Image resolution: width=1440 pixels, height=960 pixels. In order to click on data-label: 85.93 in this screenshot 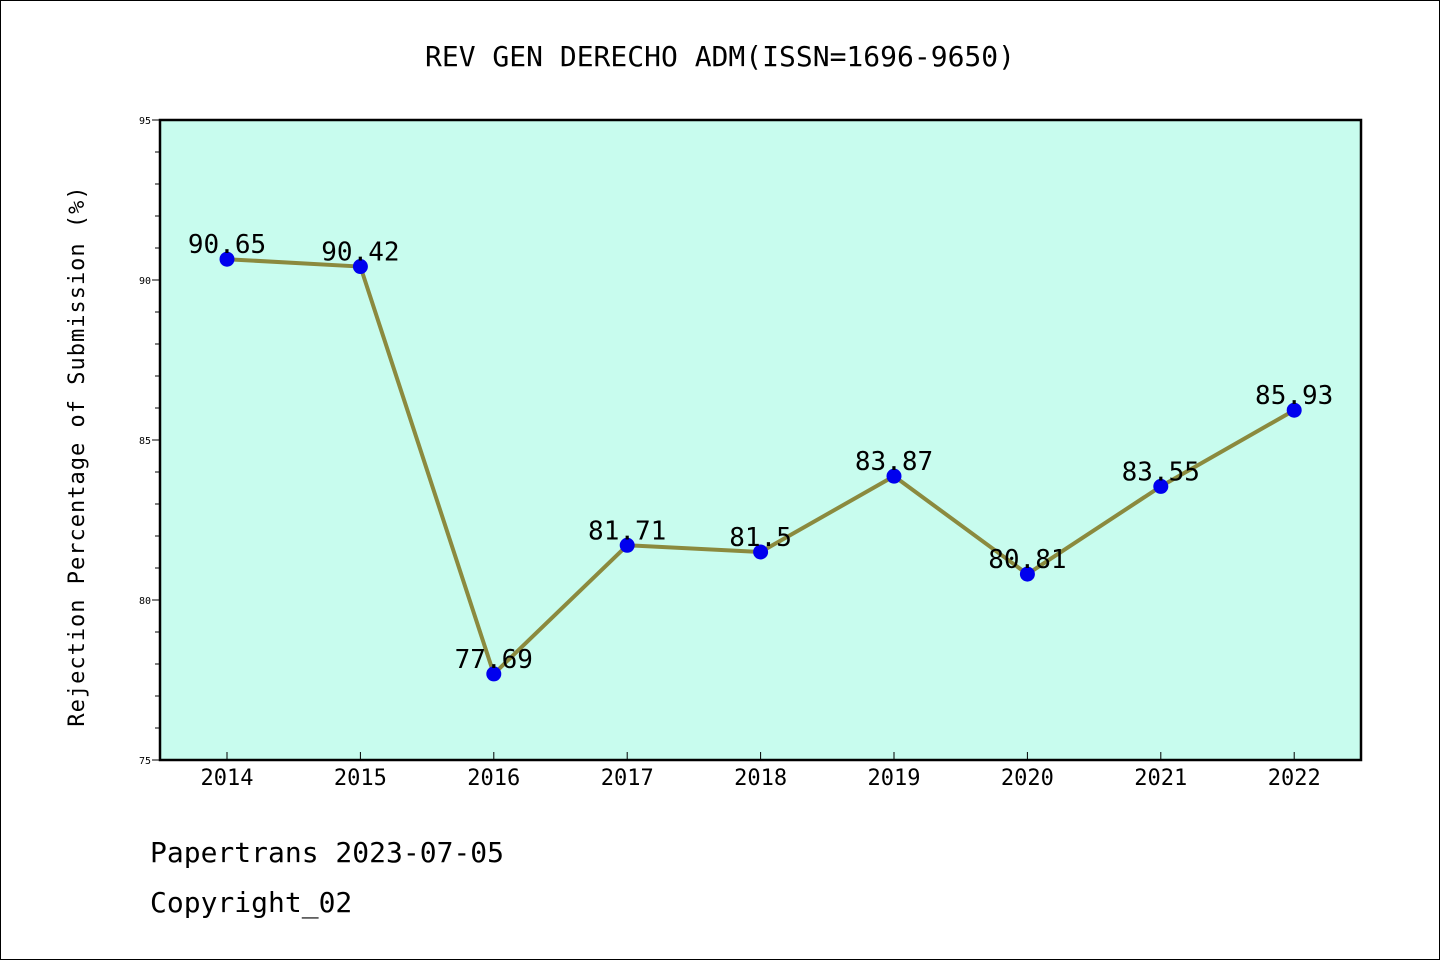, I will do `click(1294, 396)`.